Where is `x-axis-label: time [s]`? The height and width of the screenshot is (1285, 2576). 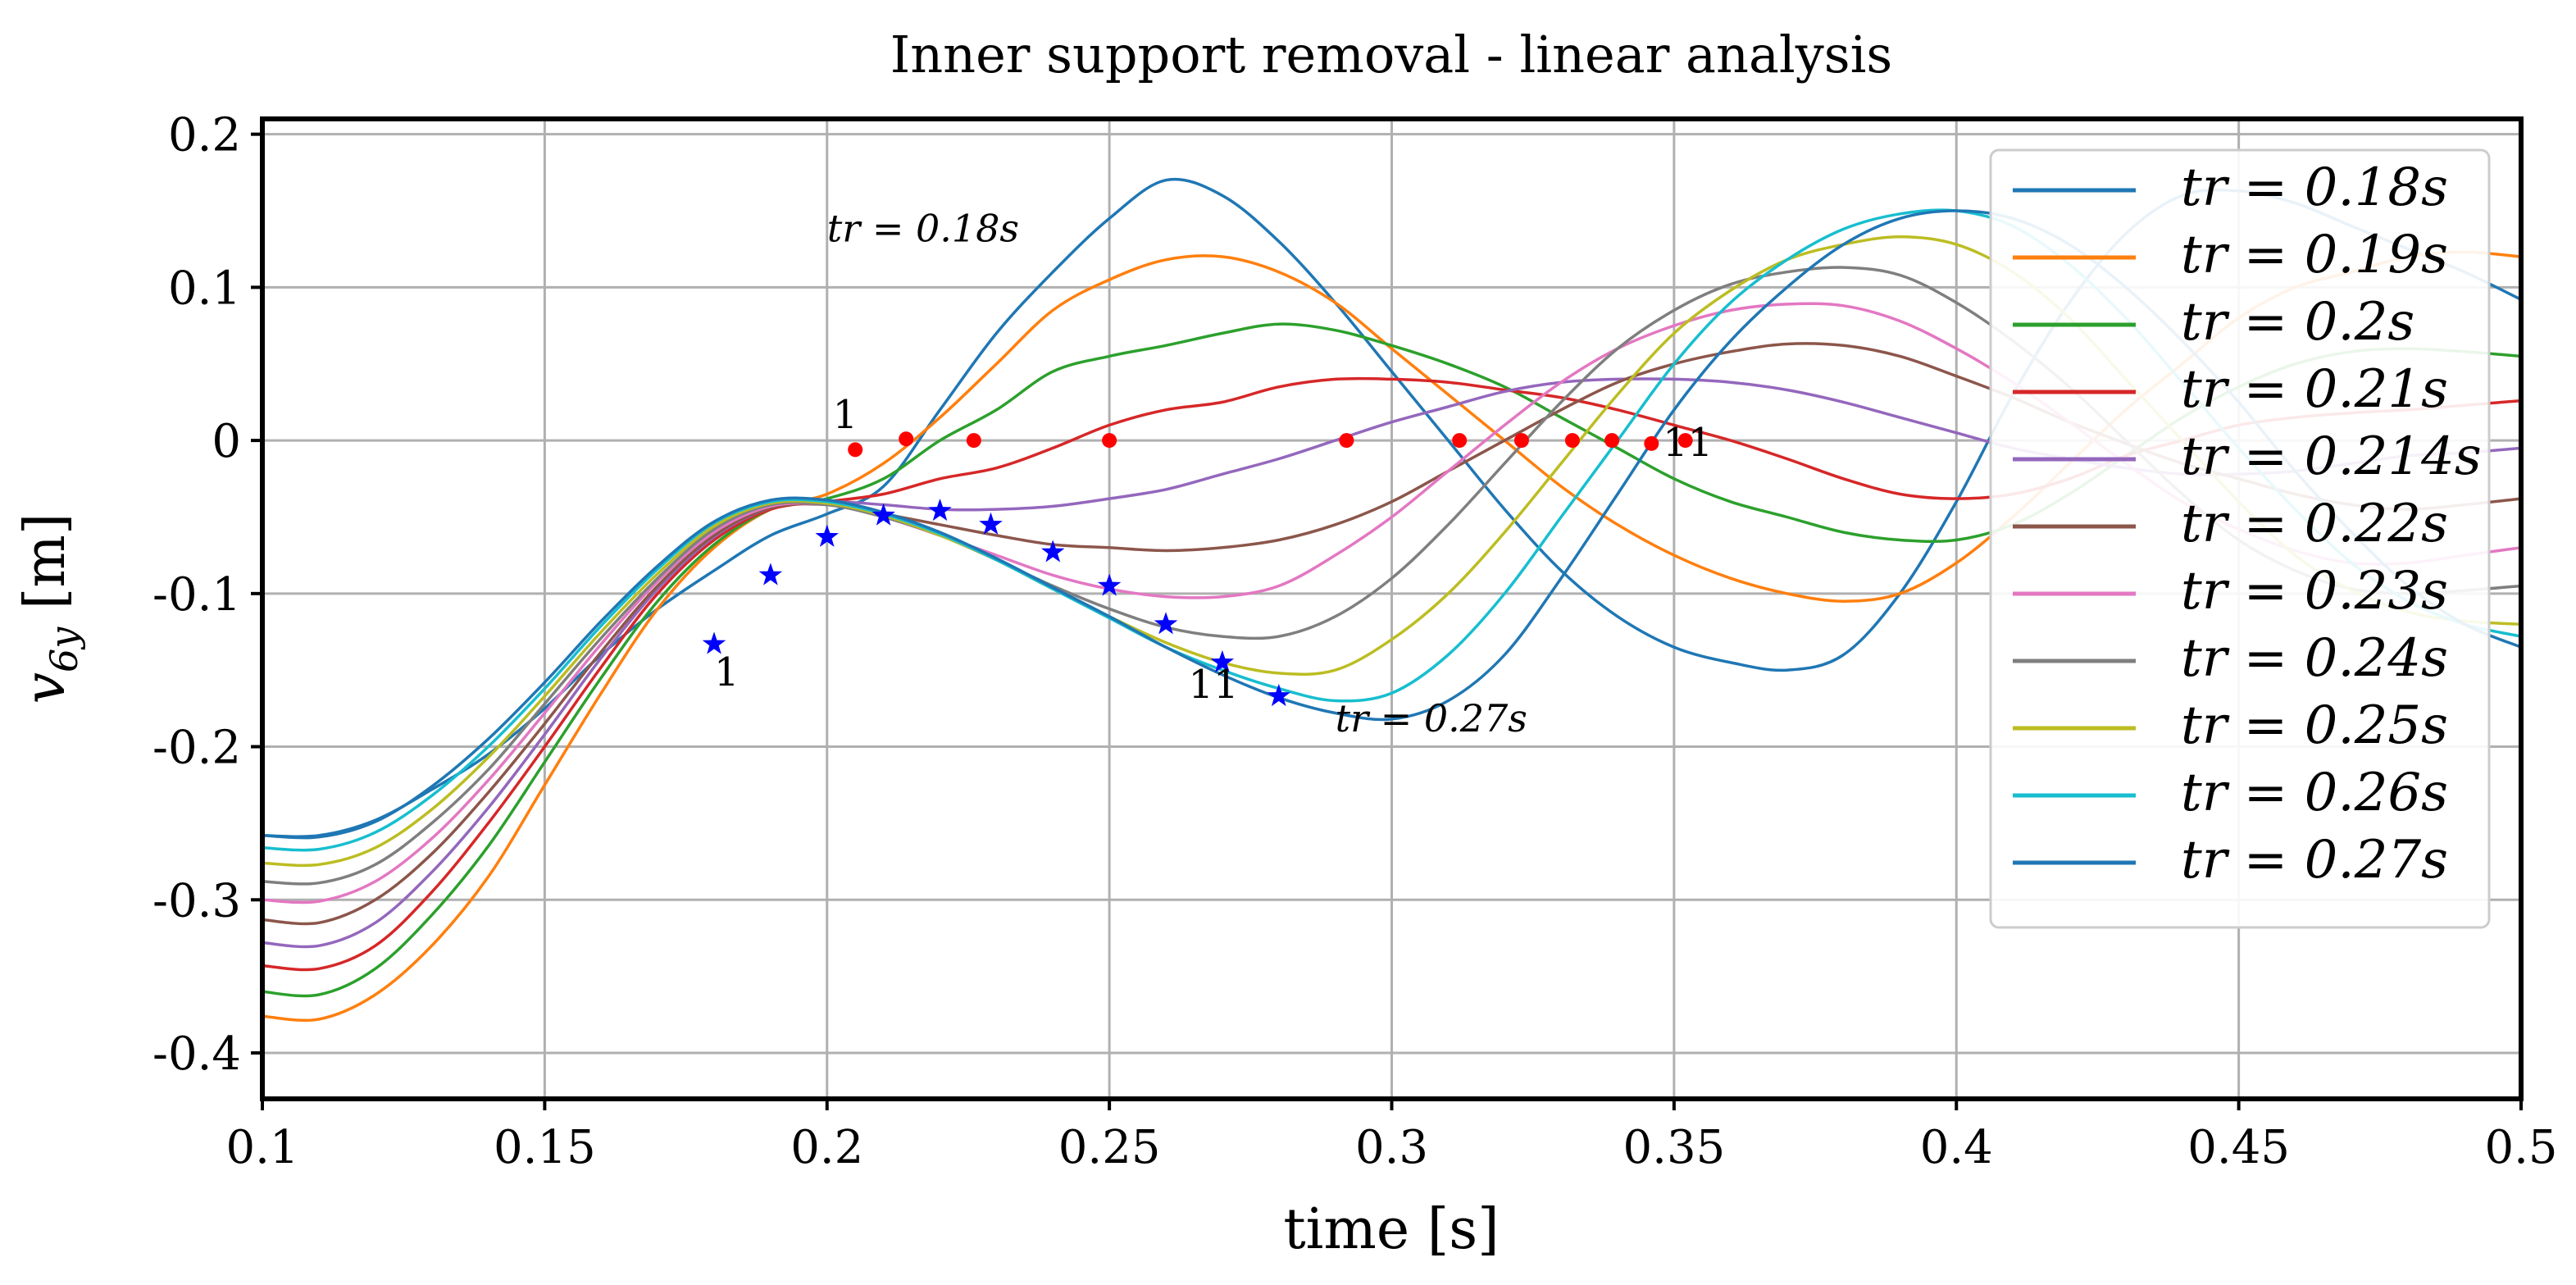 x-axis-label: time [s] is located at coordinates (1391, 1230).